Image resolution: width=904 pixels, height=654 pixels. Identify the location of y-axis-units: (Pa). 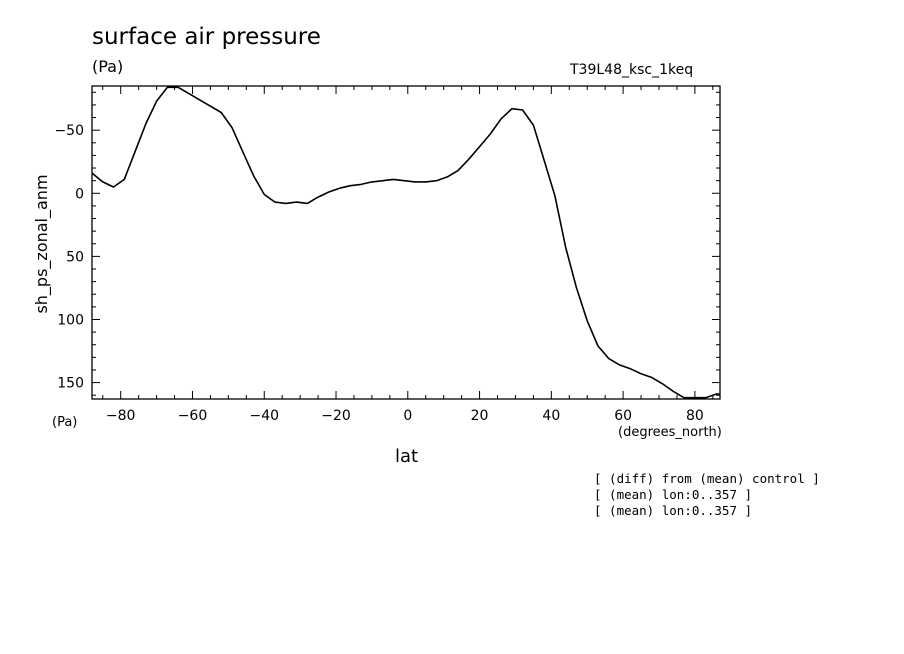
(65, 422).